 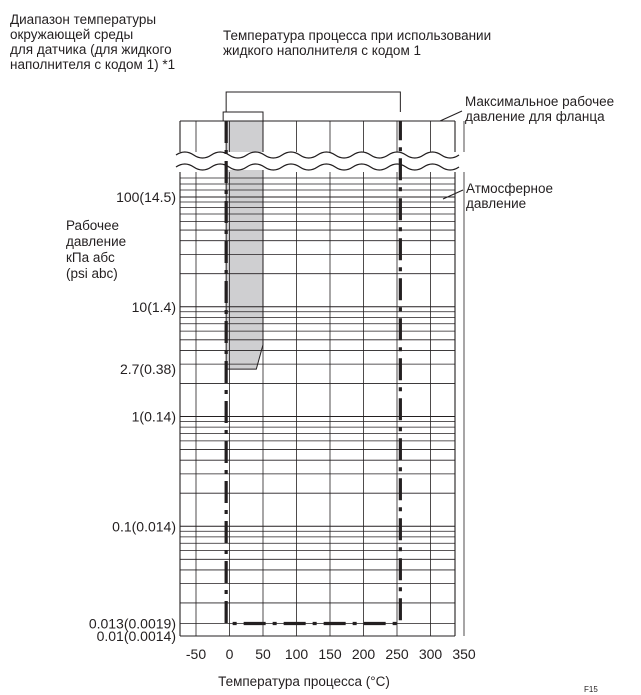 What do you see at coordinates (243, 116) in the screenshot?
I see `ambient-range-bracket` at bounding box center [243, 116].